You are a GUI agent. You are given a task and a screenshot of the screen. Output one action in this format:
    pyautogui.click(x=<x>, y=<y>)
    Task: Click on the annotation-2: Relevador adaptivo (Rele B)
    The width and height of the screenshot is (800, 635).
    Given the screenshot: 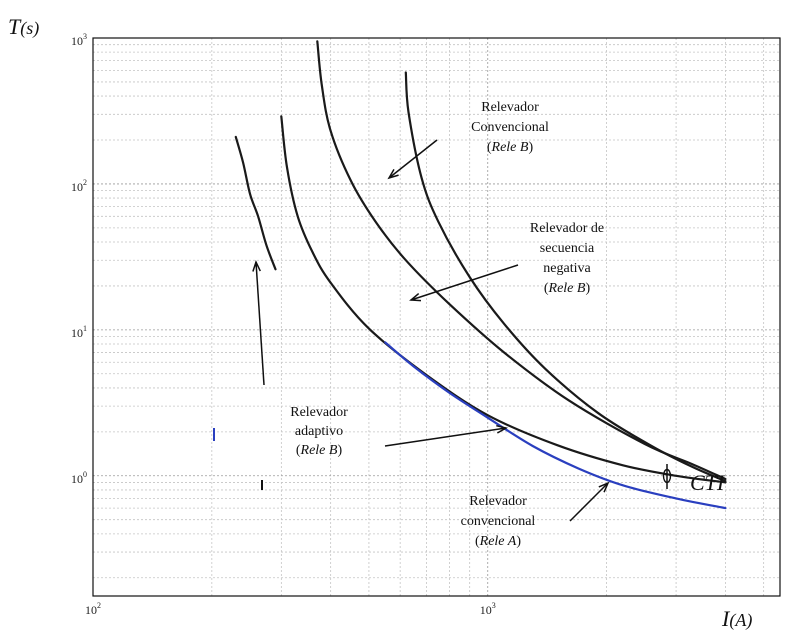 What is the action you would take?
    pyautogui.click(x=319, y=431)
    